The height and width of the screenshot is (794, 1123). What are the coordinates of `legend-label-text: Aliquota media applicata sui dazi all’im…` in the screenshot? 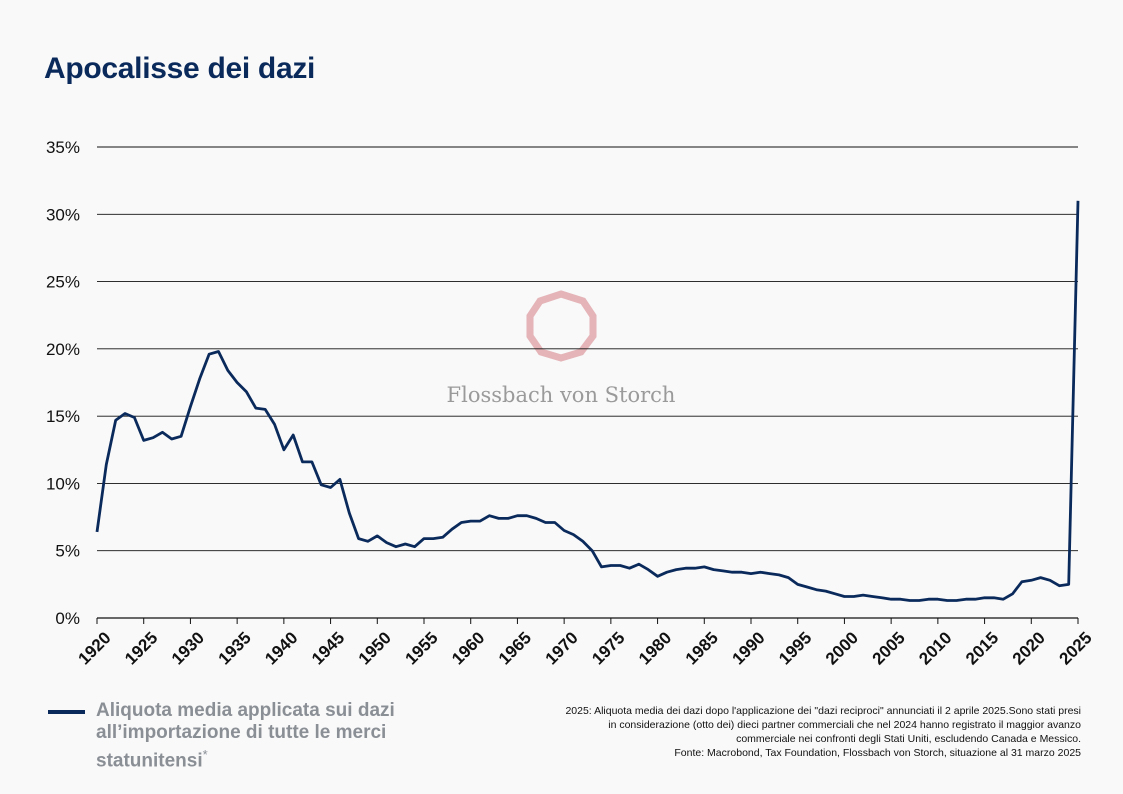 It's located at (245, 736).